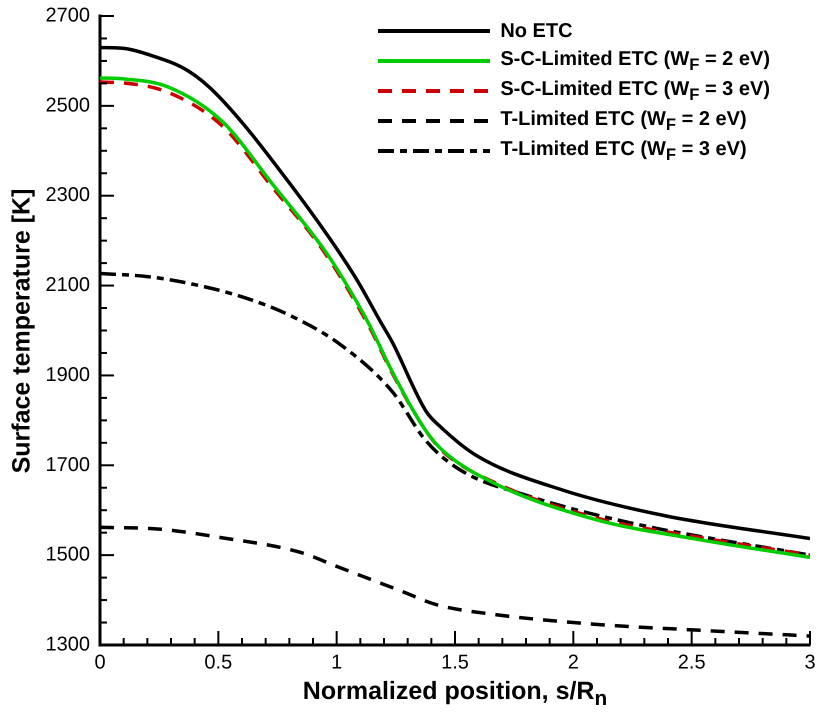 This screenshot has height=721, width=820. I want to click on y-tick-label: 2100, so click(68, 285).